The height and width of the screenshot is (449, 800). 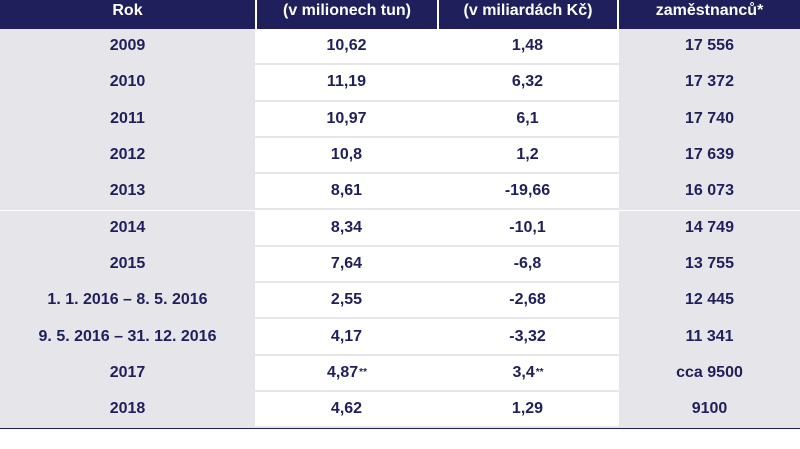 I want to click on header-result: (v miliardách Kč), so click(x=528, y=14).